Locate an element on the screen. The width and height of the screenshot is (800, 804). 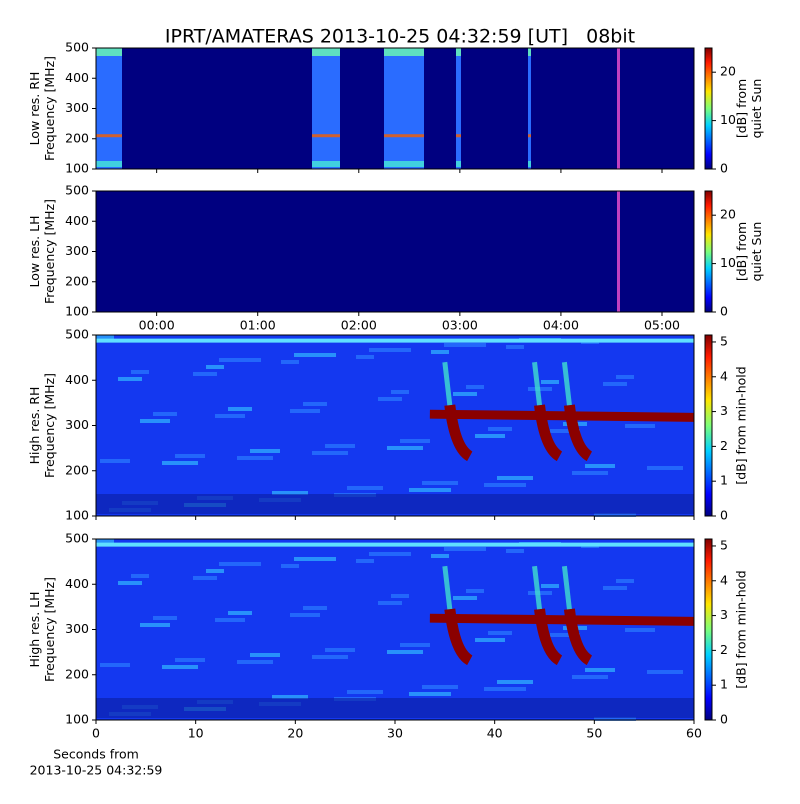
colorbar-label: [dB] from is located at coordinates (741, 251).